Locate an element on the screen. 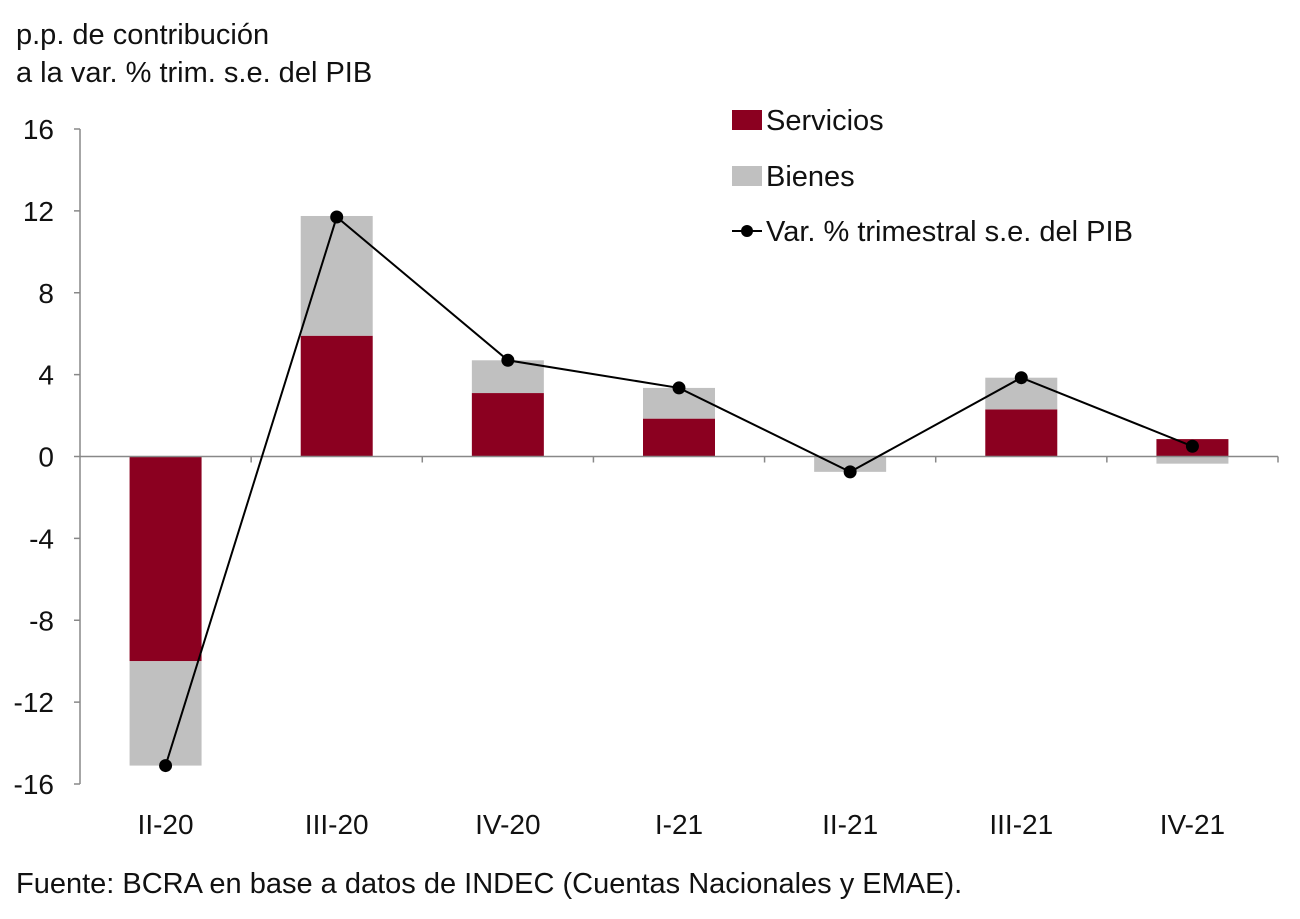  y-tick-label: 0 is located at coordinates (46, 457).